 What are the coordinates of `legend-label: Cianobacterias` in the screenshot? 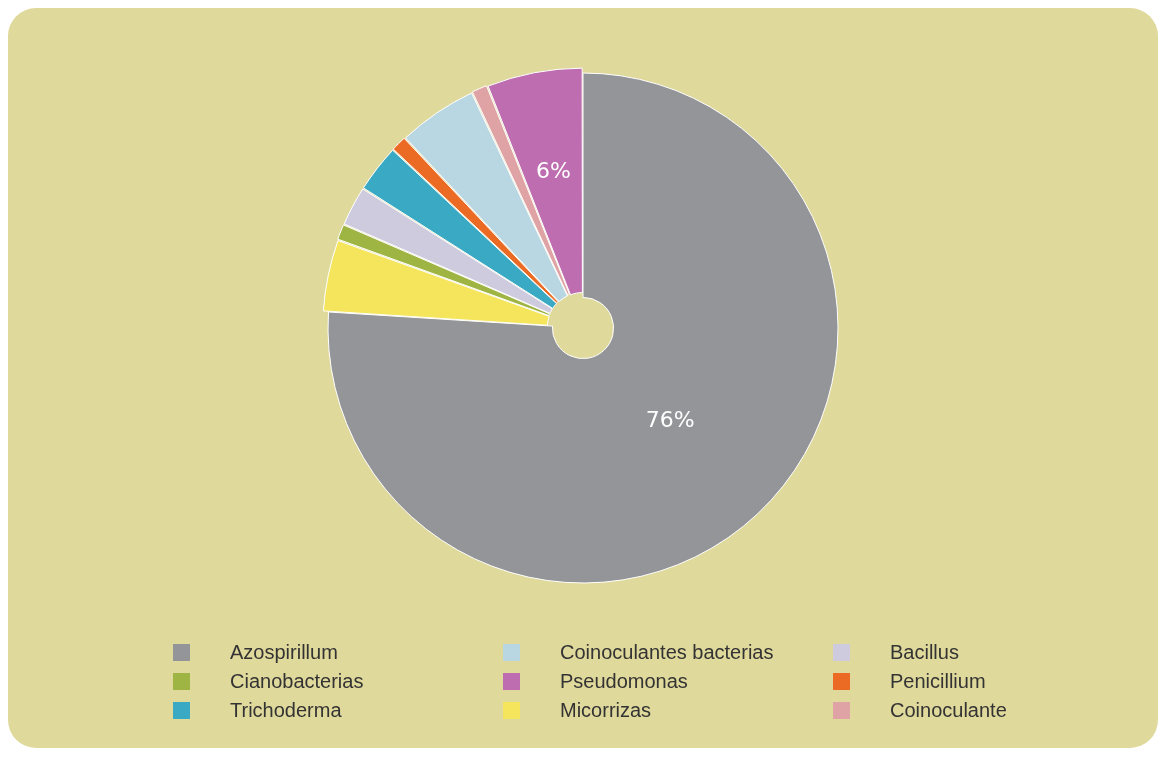 It's located at (297, 681).